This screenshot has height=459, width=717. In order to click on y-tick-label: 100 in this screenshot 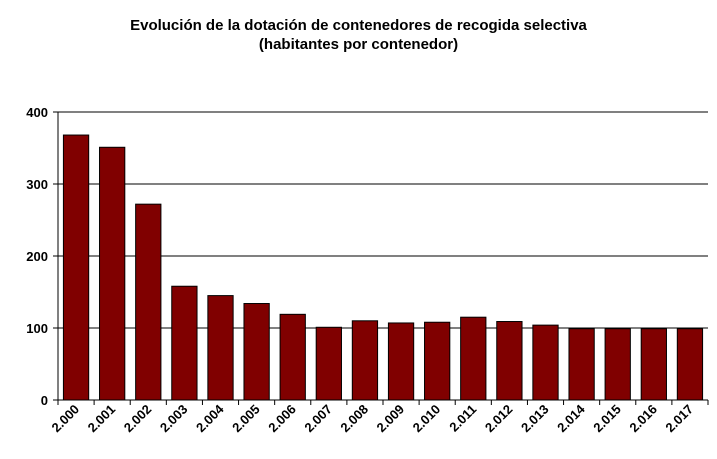, I will do `click(37, 328)`.